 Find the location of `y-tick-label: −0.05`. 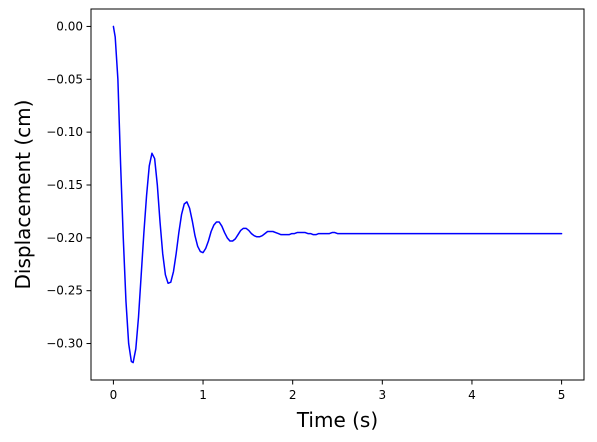

y-tick-label: −0.05 is located at coordinates (64, 79).